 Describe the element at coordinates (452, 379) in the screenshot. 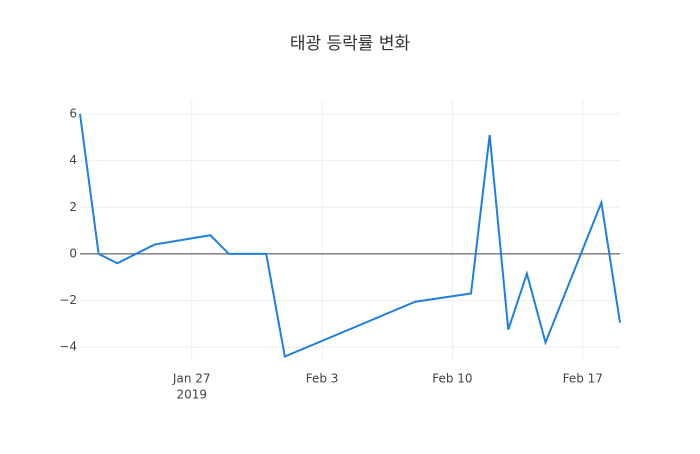

I see `x-tick-label: Feb 10` at that location.